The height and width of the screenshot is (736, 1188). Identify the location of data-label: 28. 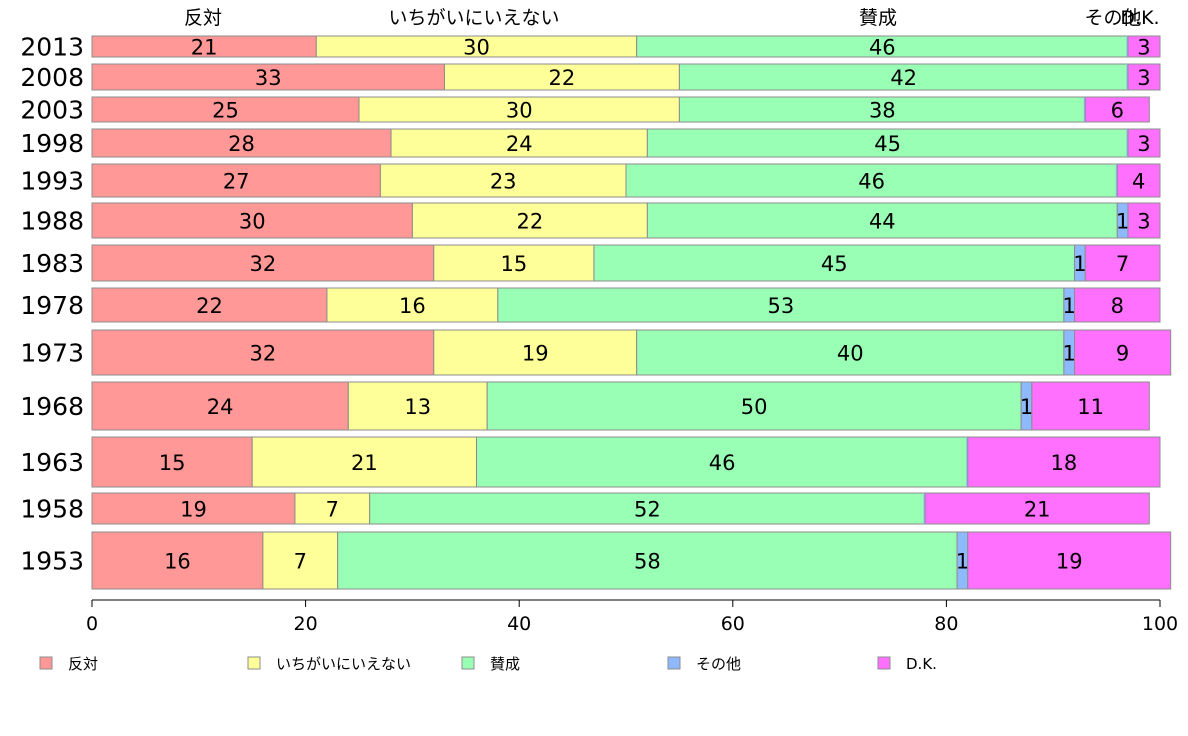
(241, 144).